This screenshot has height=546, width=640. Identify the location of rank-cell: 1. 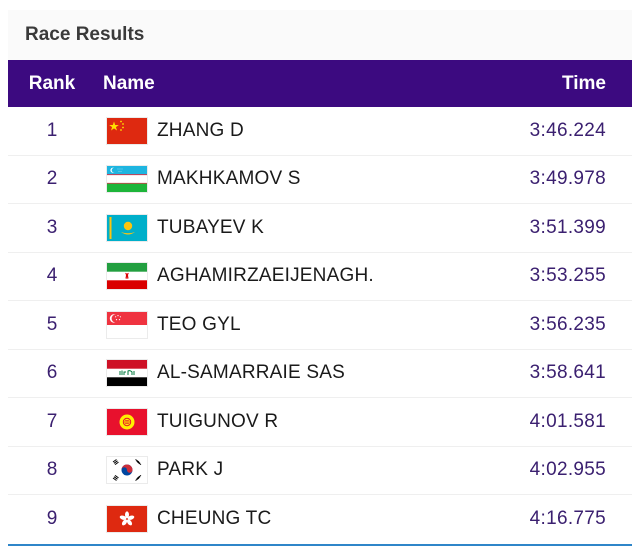
(52, 130).